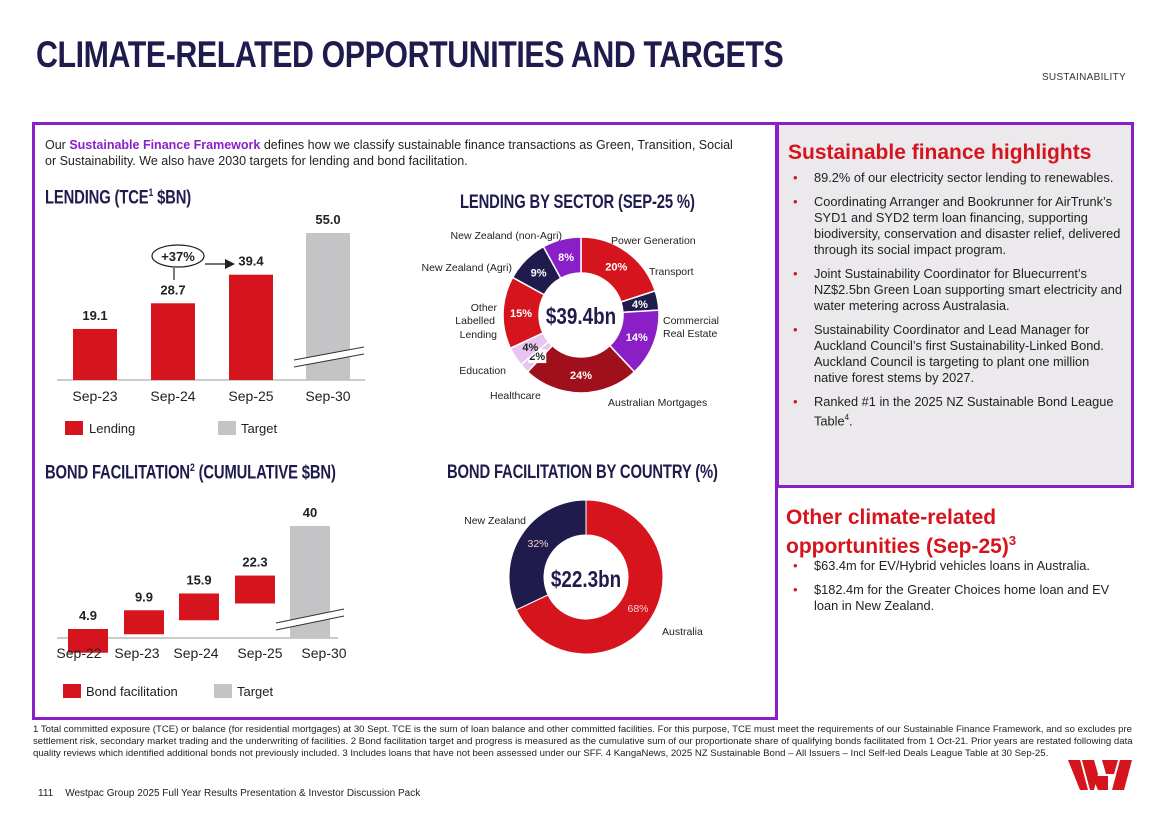 This screenshot has width=1168, height=825. What do you see at coordinates (230, 264) in the screenshot?
I see `annotation-arrowhead` at bounding box center [230, 264].